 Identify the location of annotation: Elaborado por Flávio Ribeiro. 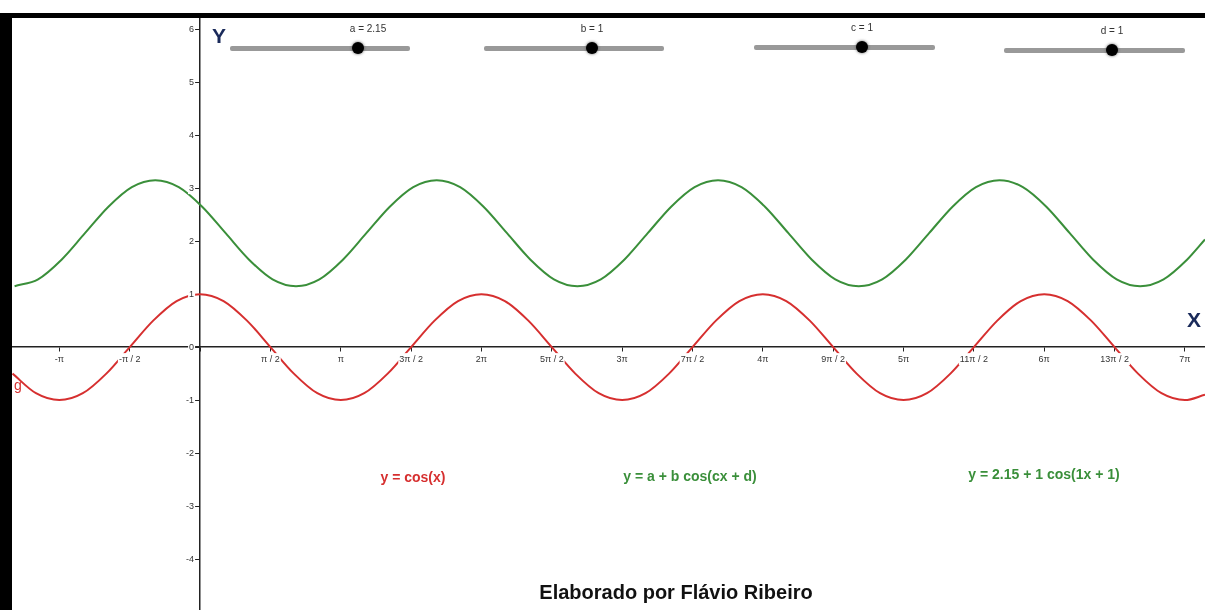
(676, 592).